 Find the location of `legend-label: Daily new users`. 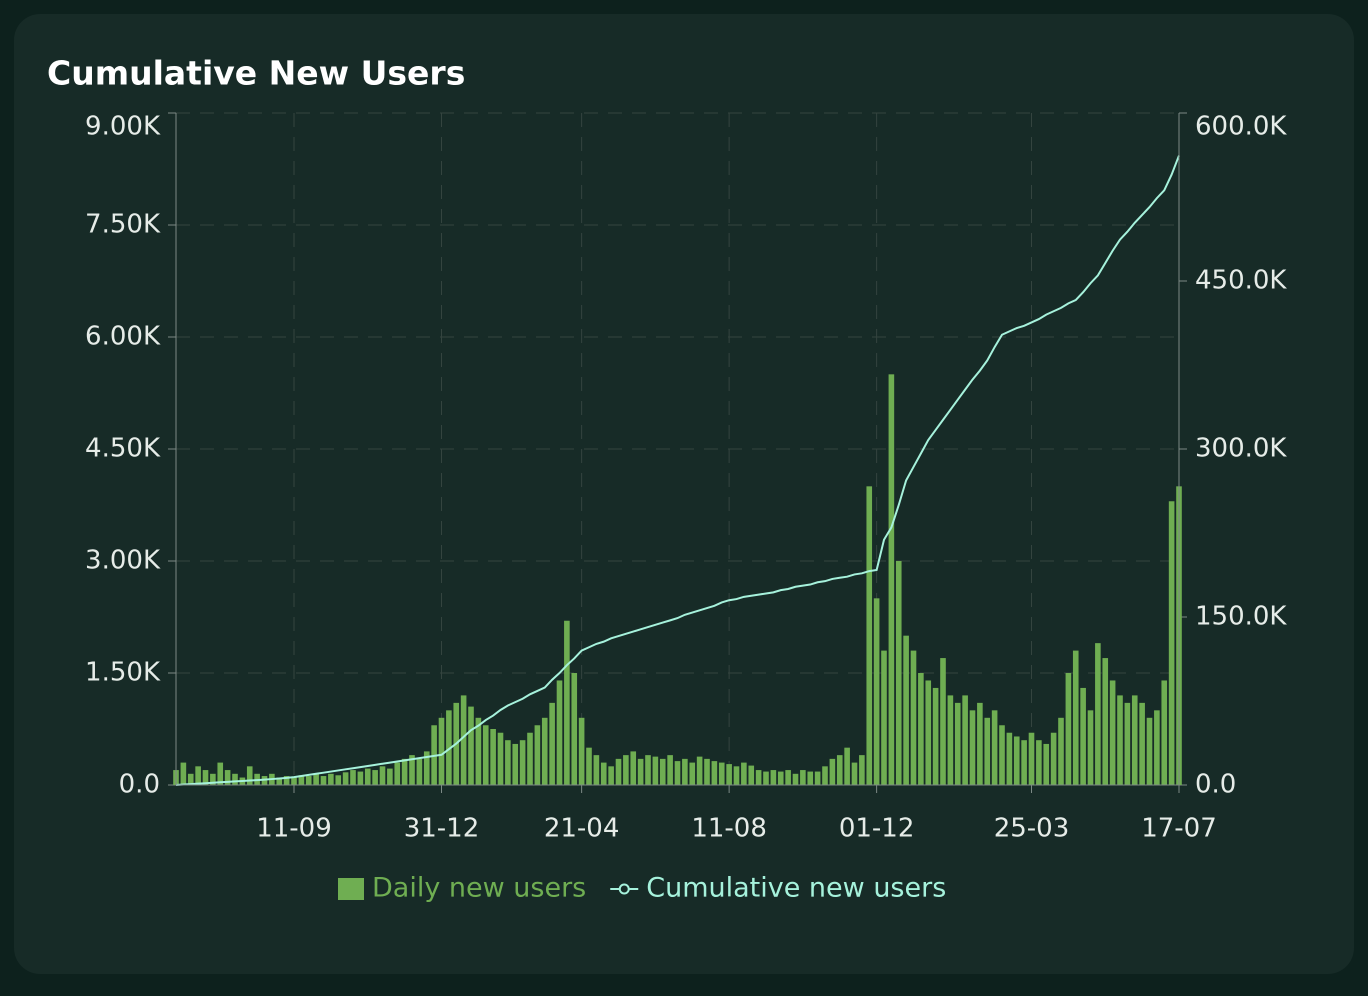

legend-label: Daily new users is located at coordinates (479, 888).